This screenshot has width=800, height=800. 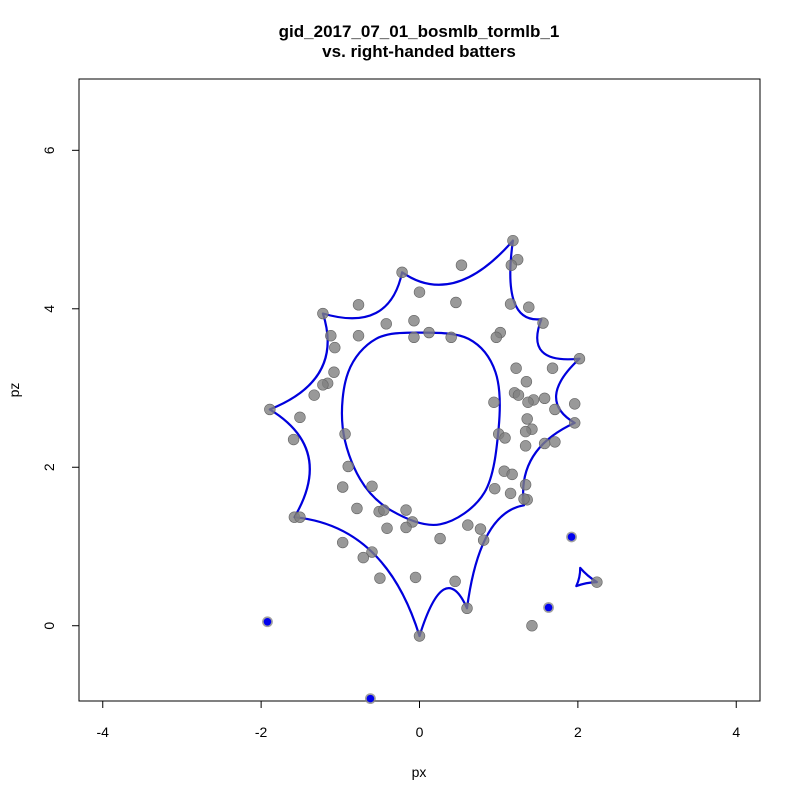 I want to click on y-axis-label: pz, so click(x=14, y=390).